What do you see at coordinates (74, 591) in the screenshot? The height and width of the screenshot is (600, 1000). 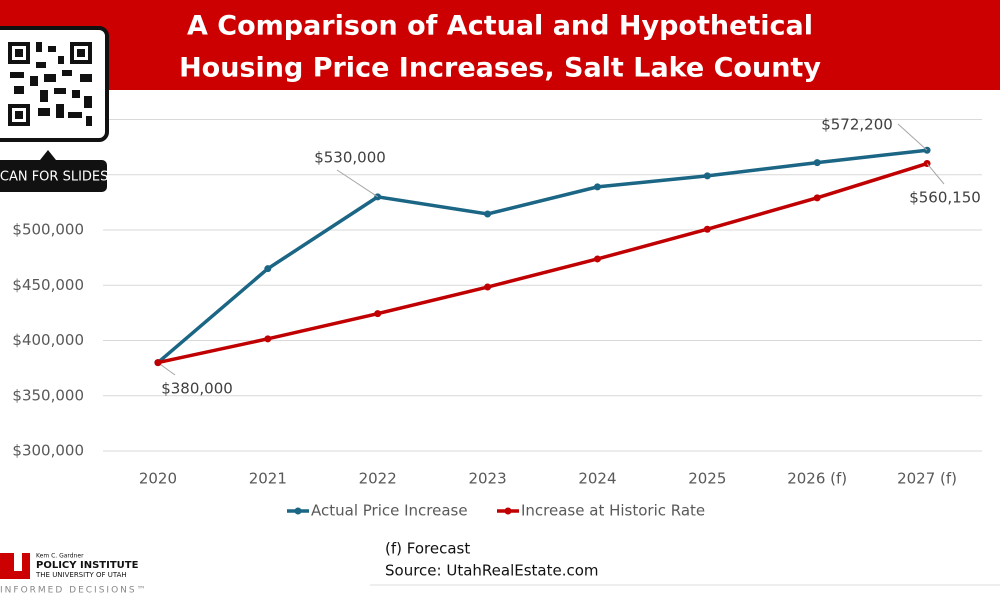 I see `logo-tagline: INFORMED DECISIONS™` at bounding box center [74, 591].